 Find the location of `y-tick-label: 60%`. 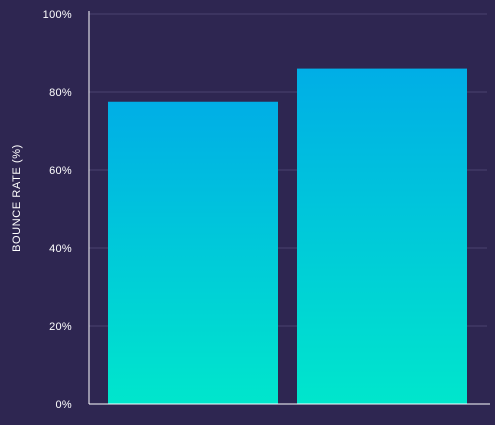

y-tick-label: 60% is located at coordinates (60, 171).